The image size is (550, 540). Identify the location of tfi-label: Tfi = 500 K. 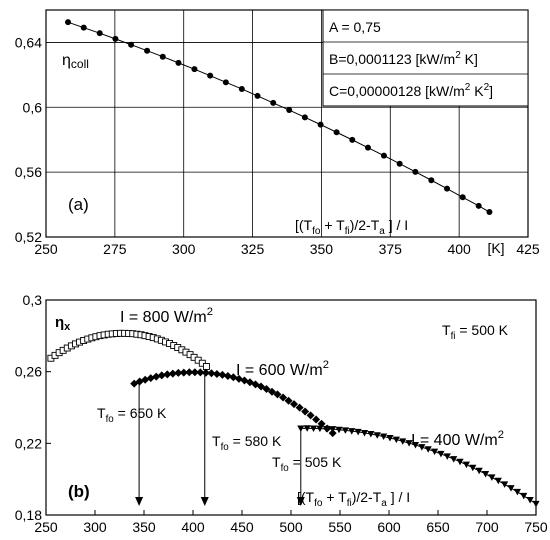
(475, 332).